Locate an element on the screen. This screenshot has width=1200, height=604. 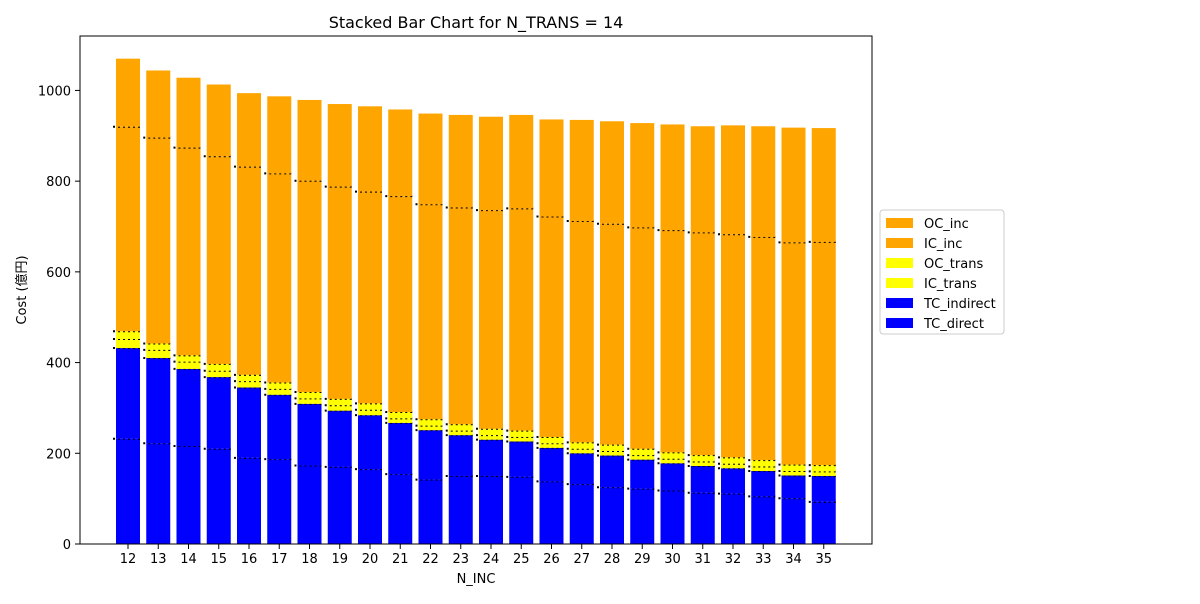
x-tick-label-19: 19 is located at coordinates (339, 559).